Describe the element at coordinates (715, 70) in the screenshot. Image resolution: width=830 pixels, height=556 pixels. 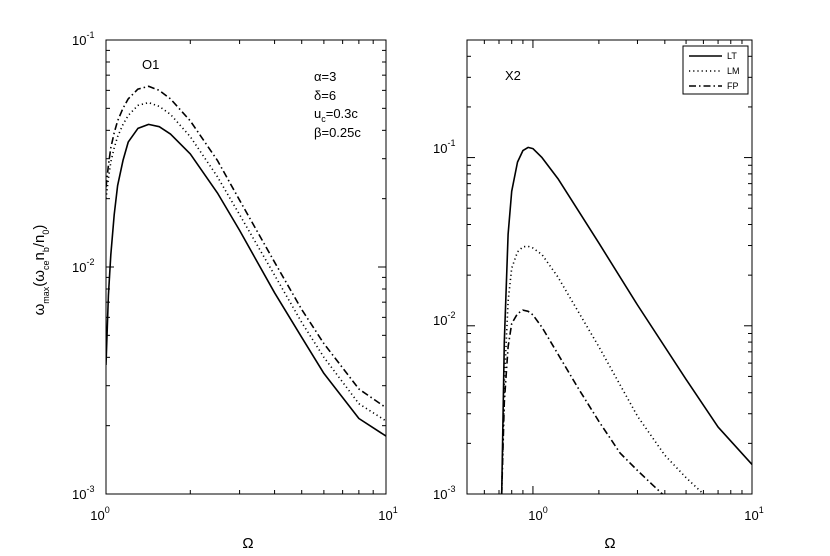
I see `legend: LT LM FP` at that location.